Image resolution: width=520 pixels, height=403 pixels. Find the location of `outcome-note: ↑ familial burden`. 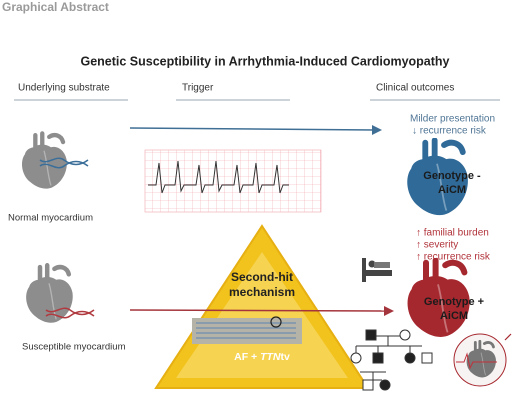

outcome-note: ↑ familial burden is located at coordinates (452, 233).